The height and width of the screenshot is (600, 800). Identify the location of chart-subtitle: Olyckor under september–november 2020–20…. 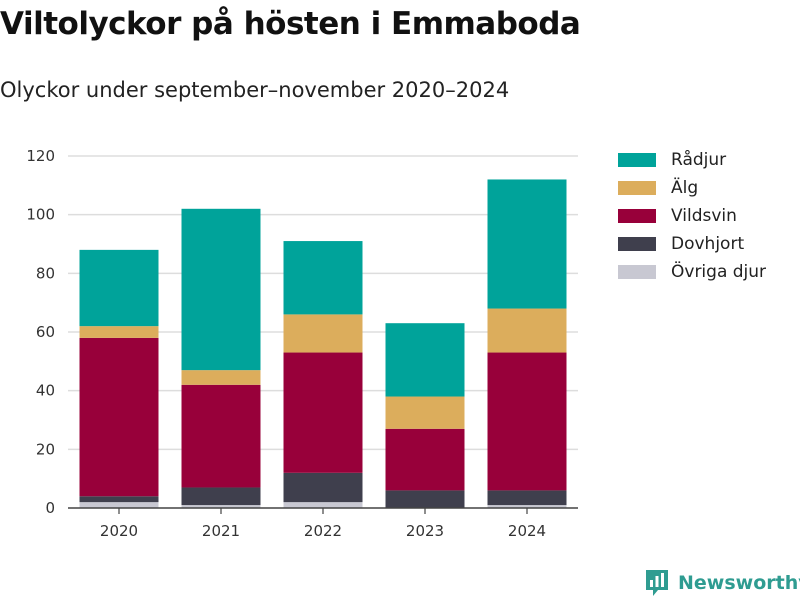
(255, 90).